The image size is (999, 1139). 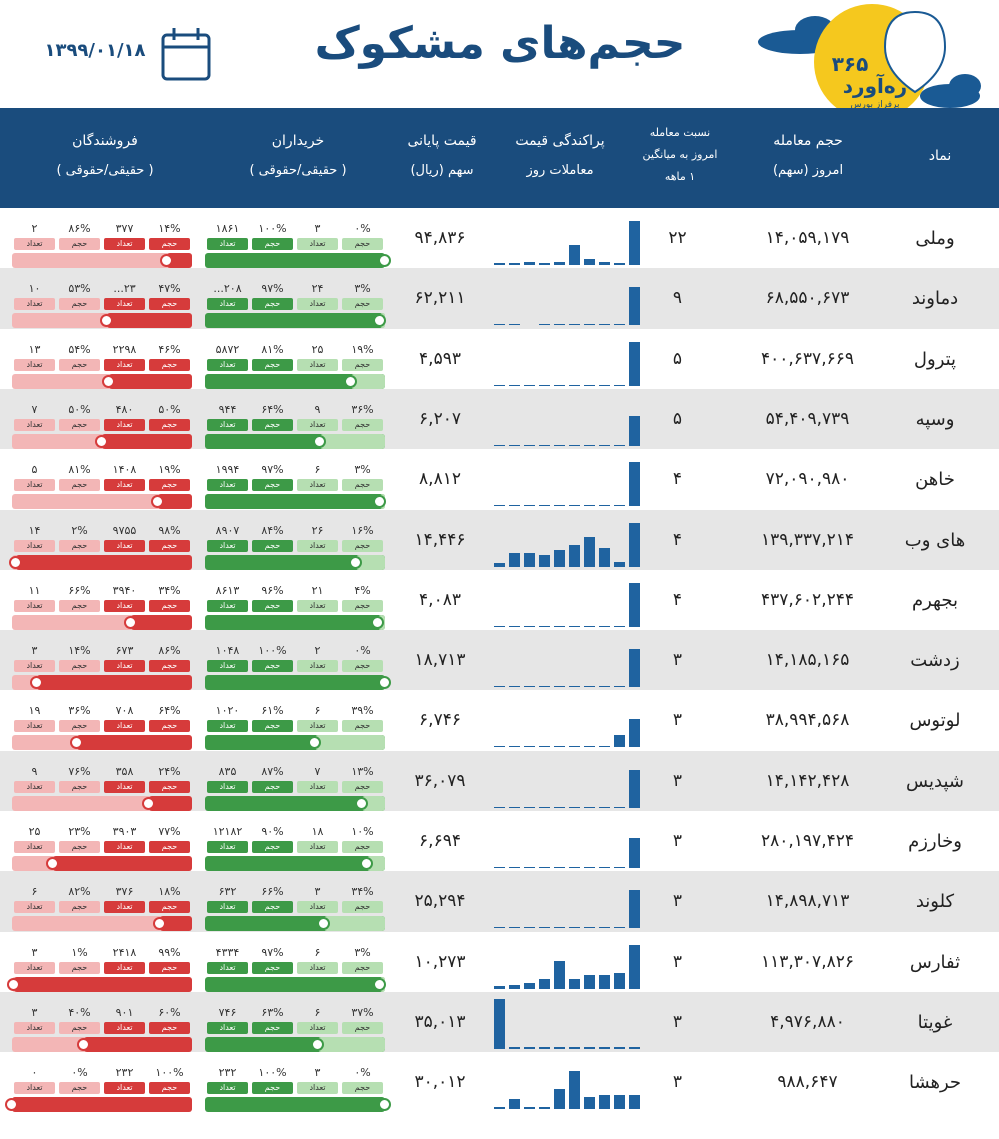 What do you see at coordinates (79, 651) in the screenshot?
I see `cell-value: ۱۴%` at bounding box center [79, 651].